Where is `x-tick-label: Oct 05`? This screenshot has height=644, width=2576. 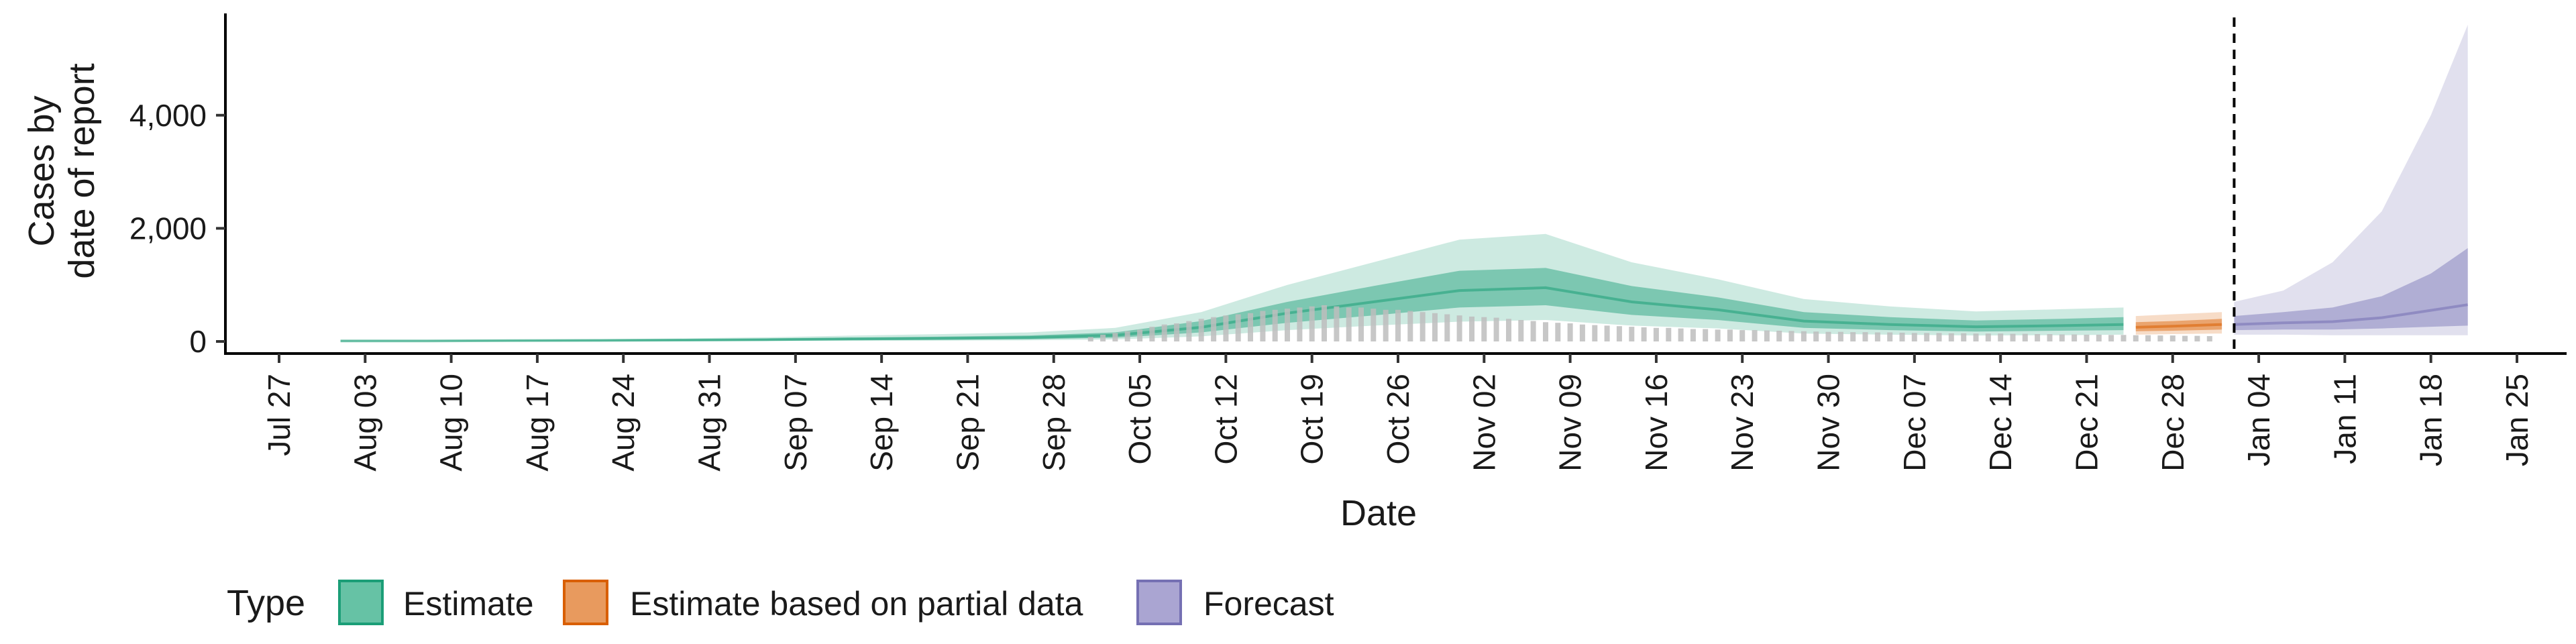
x-tick-label: Oct 05 is located at coordinates (1139, 419).